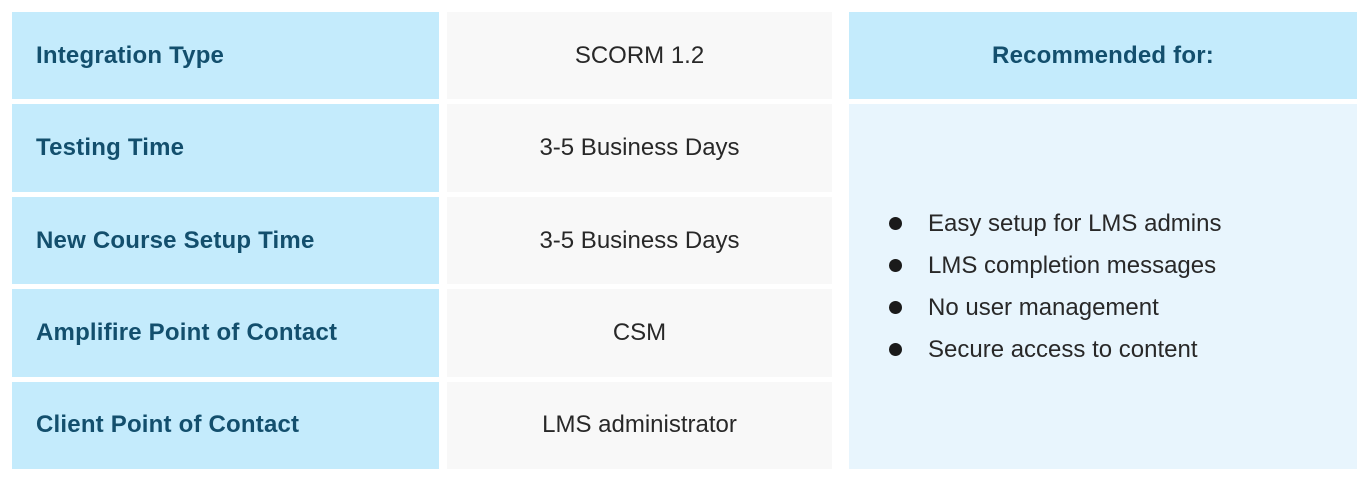  What do you see at coordinates (1063, 349) in the screenshot?
I see `list-item-label: Secure access to content` at bounding box center [1063, 349].